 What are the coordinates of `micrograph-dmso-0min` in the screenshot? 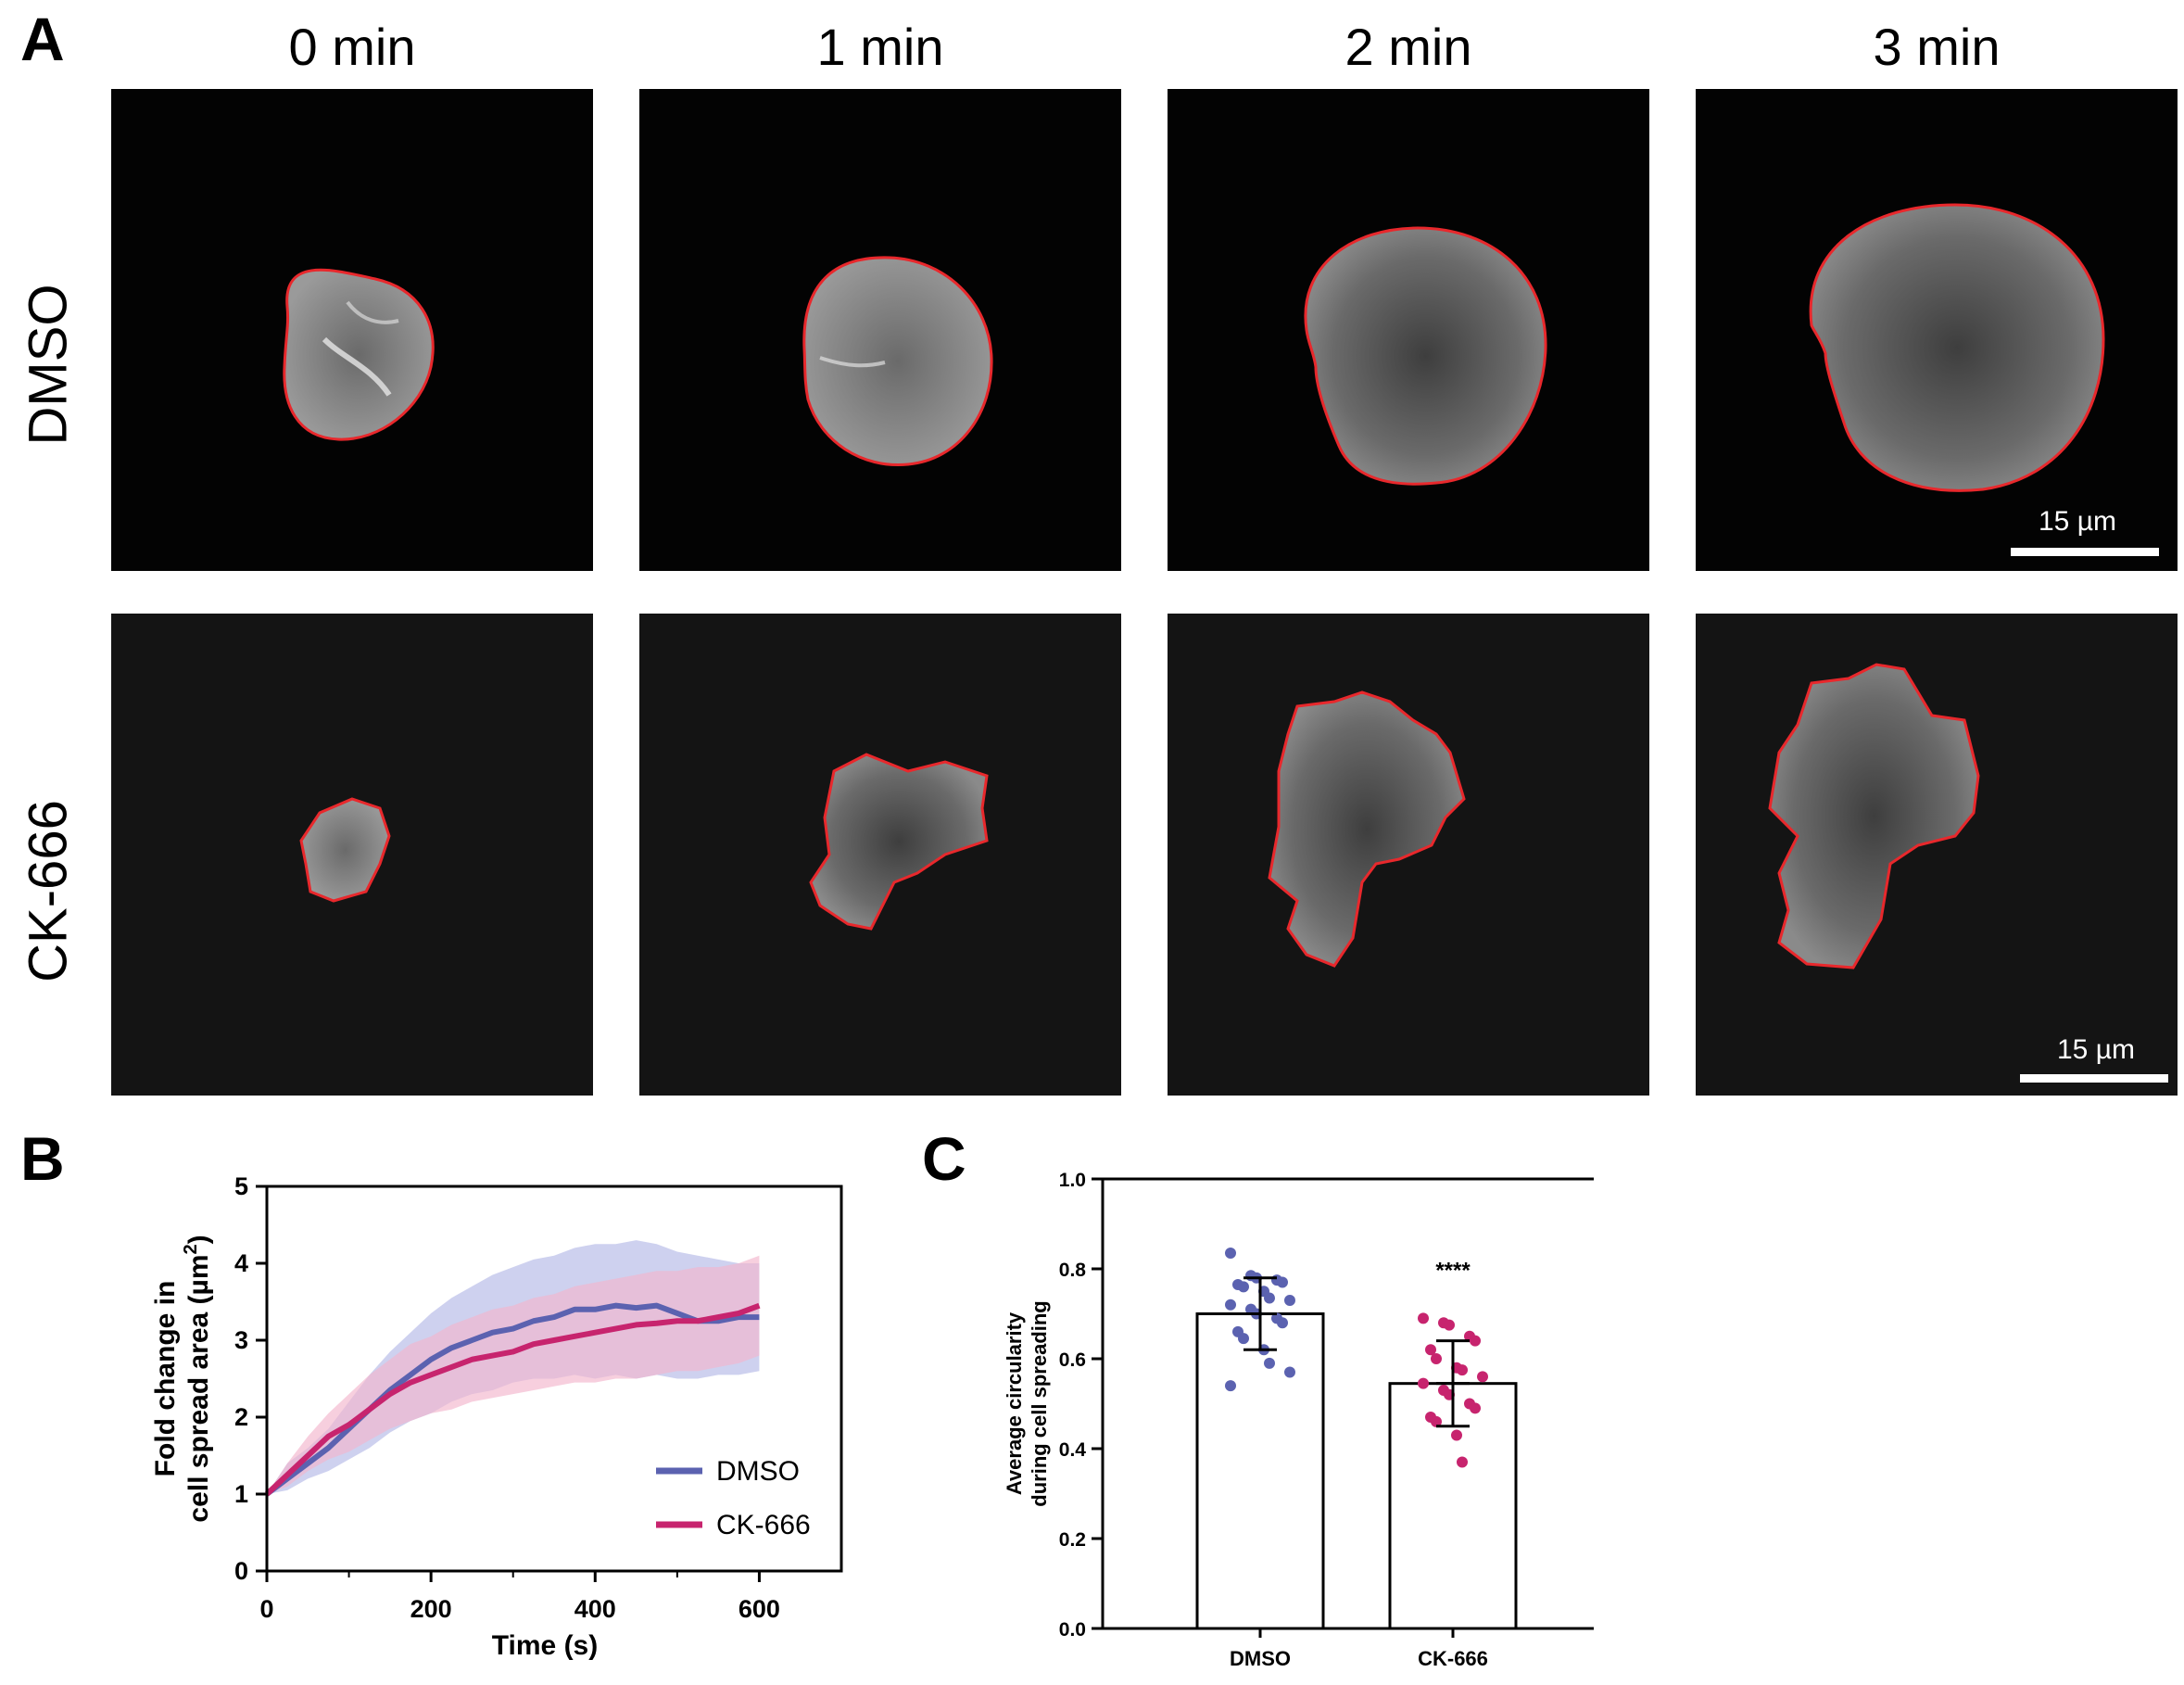 It's located at (352, 330).